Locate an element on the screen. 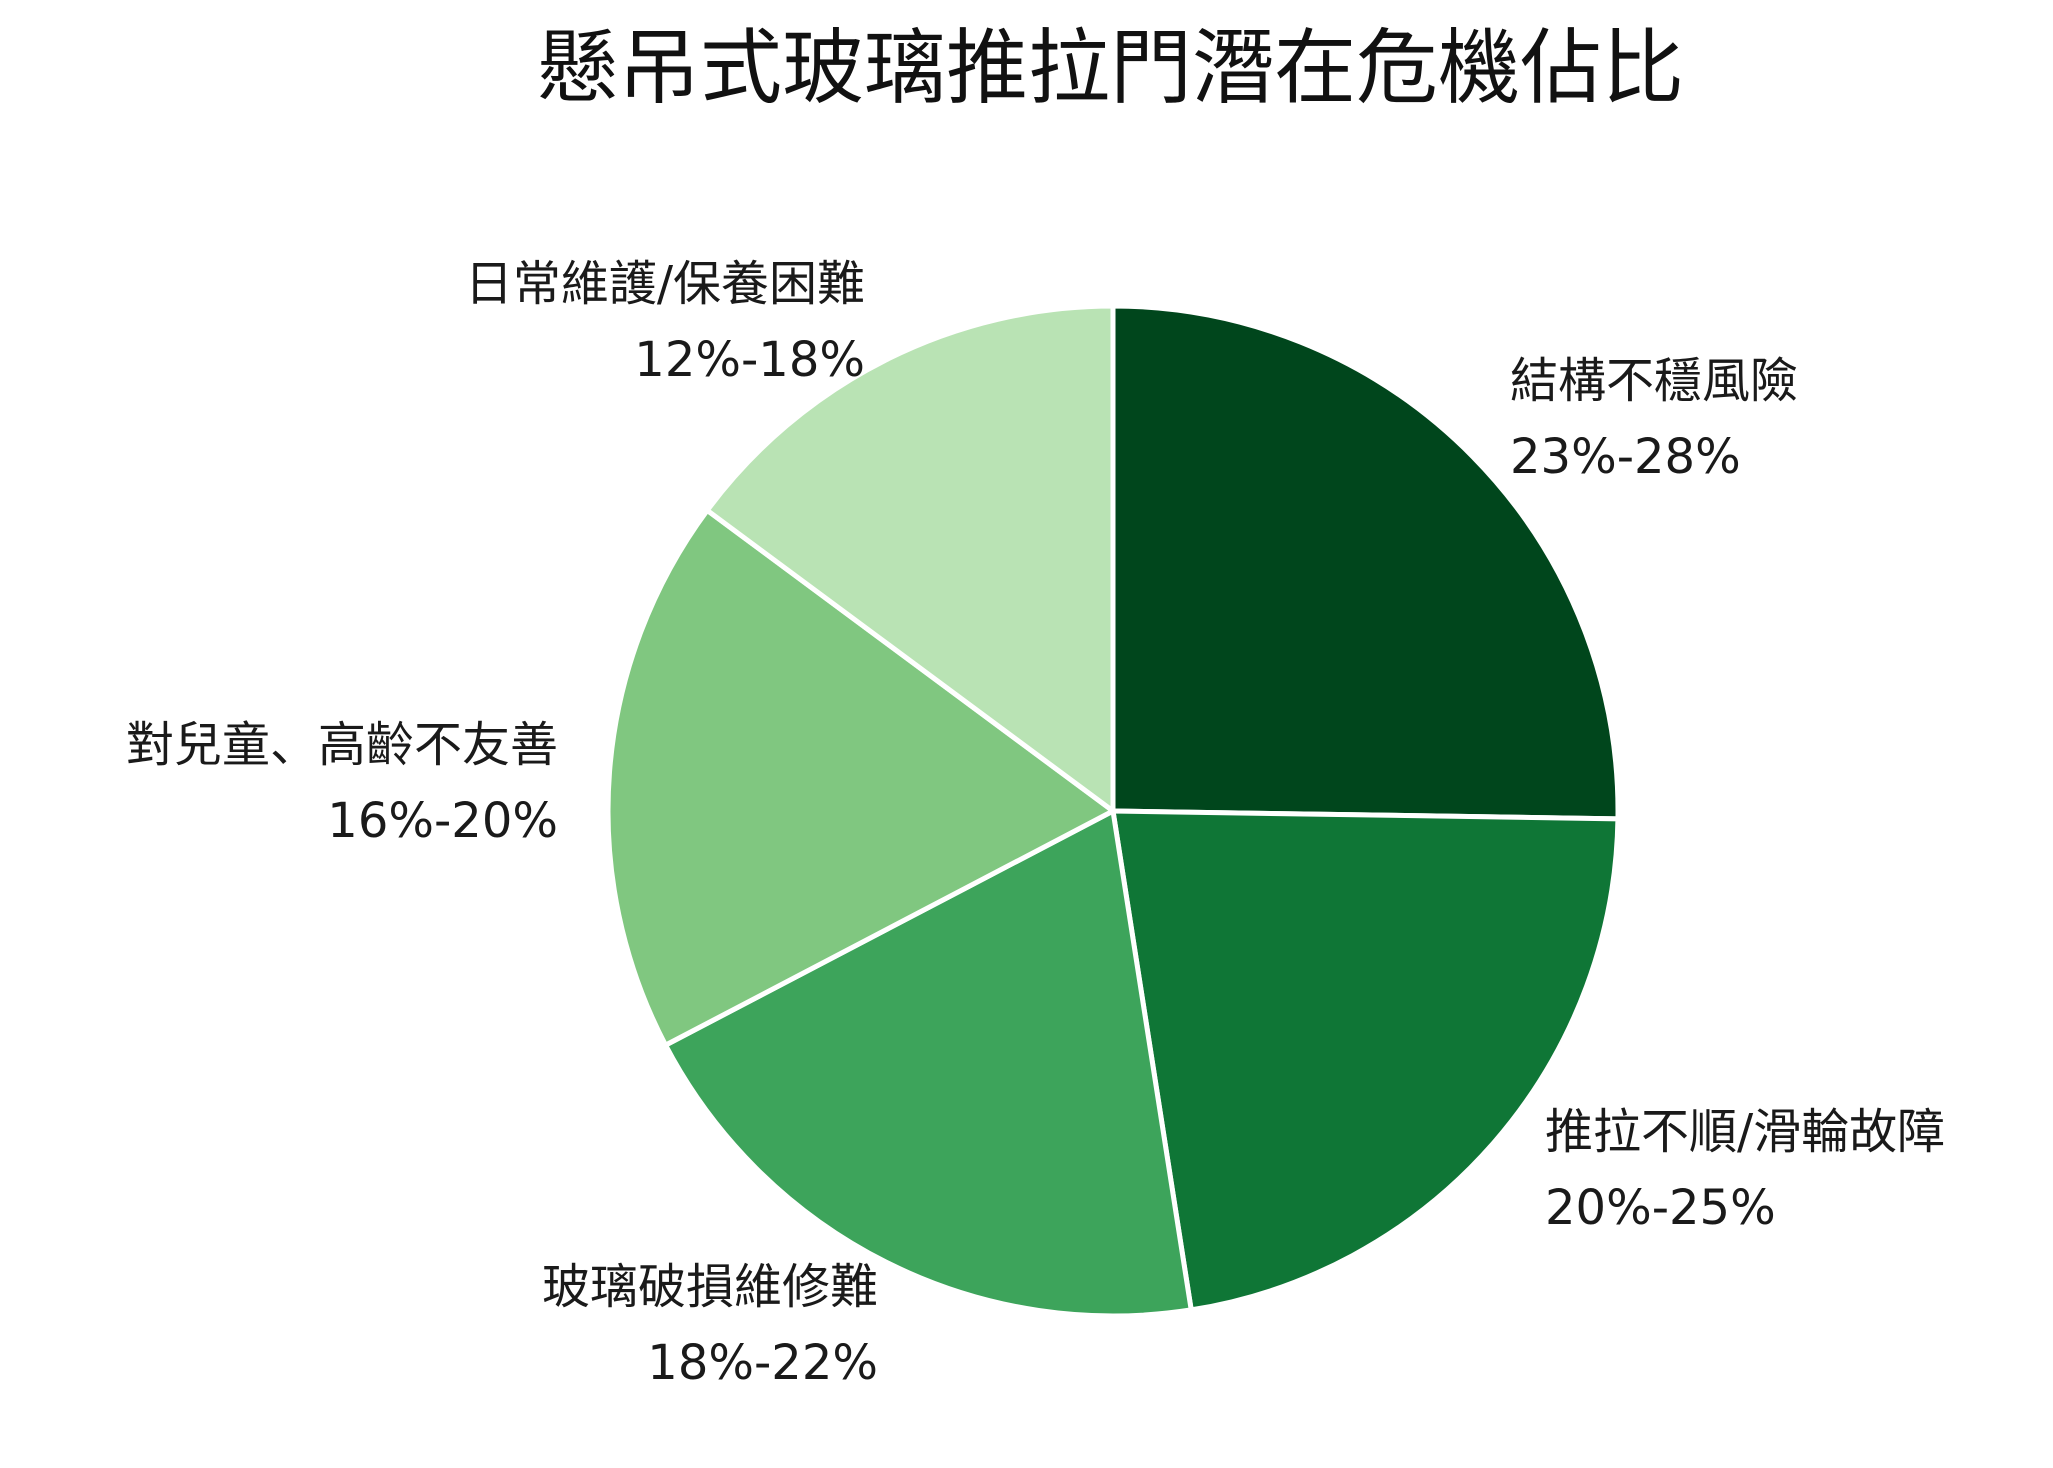 Image resolution: width=2053 pixels, height=1468 pixels. slice-value-3: 18%-22% is located at coordinates (762, 1363).